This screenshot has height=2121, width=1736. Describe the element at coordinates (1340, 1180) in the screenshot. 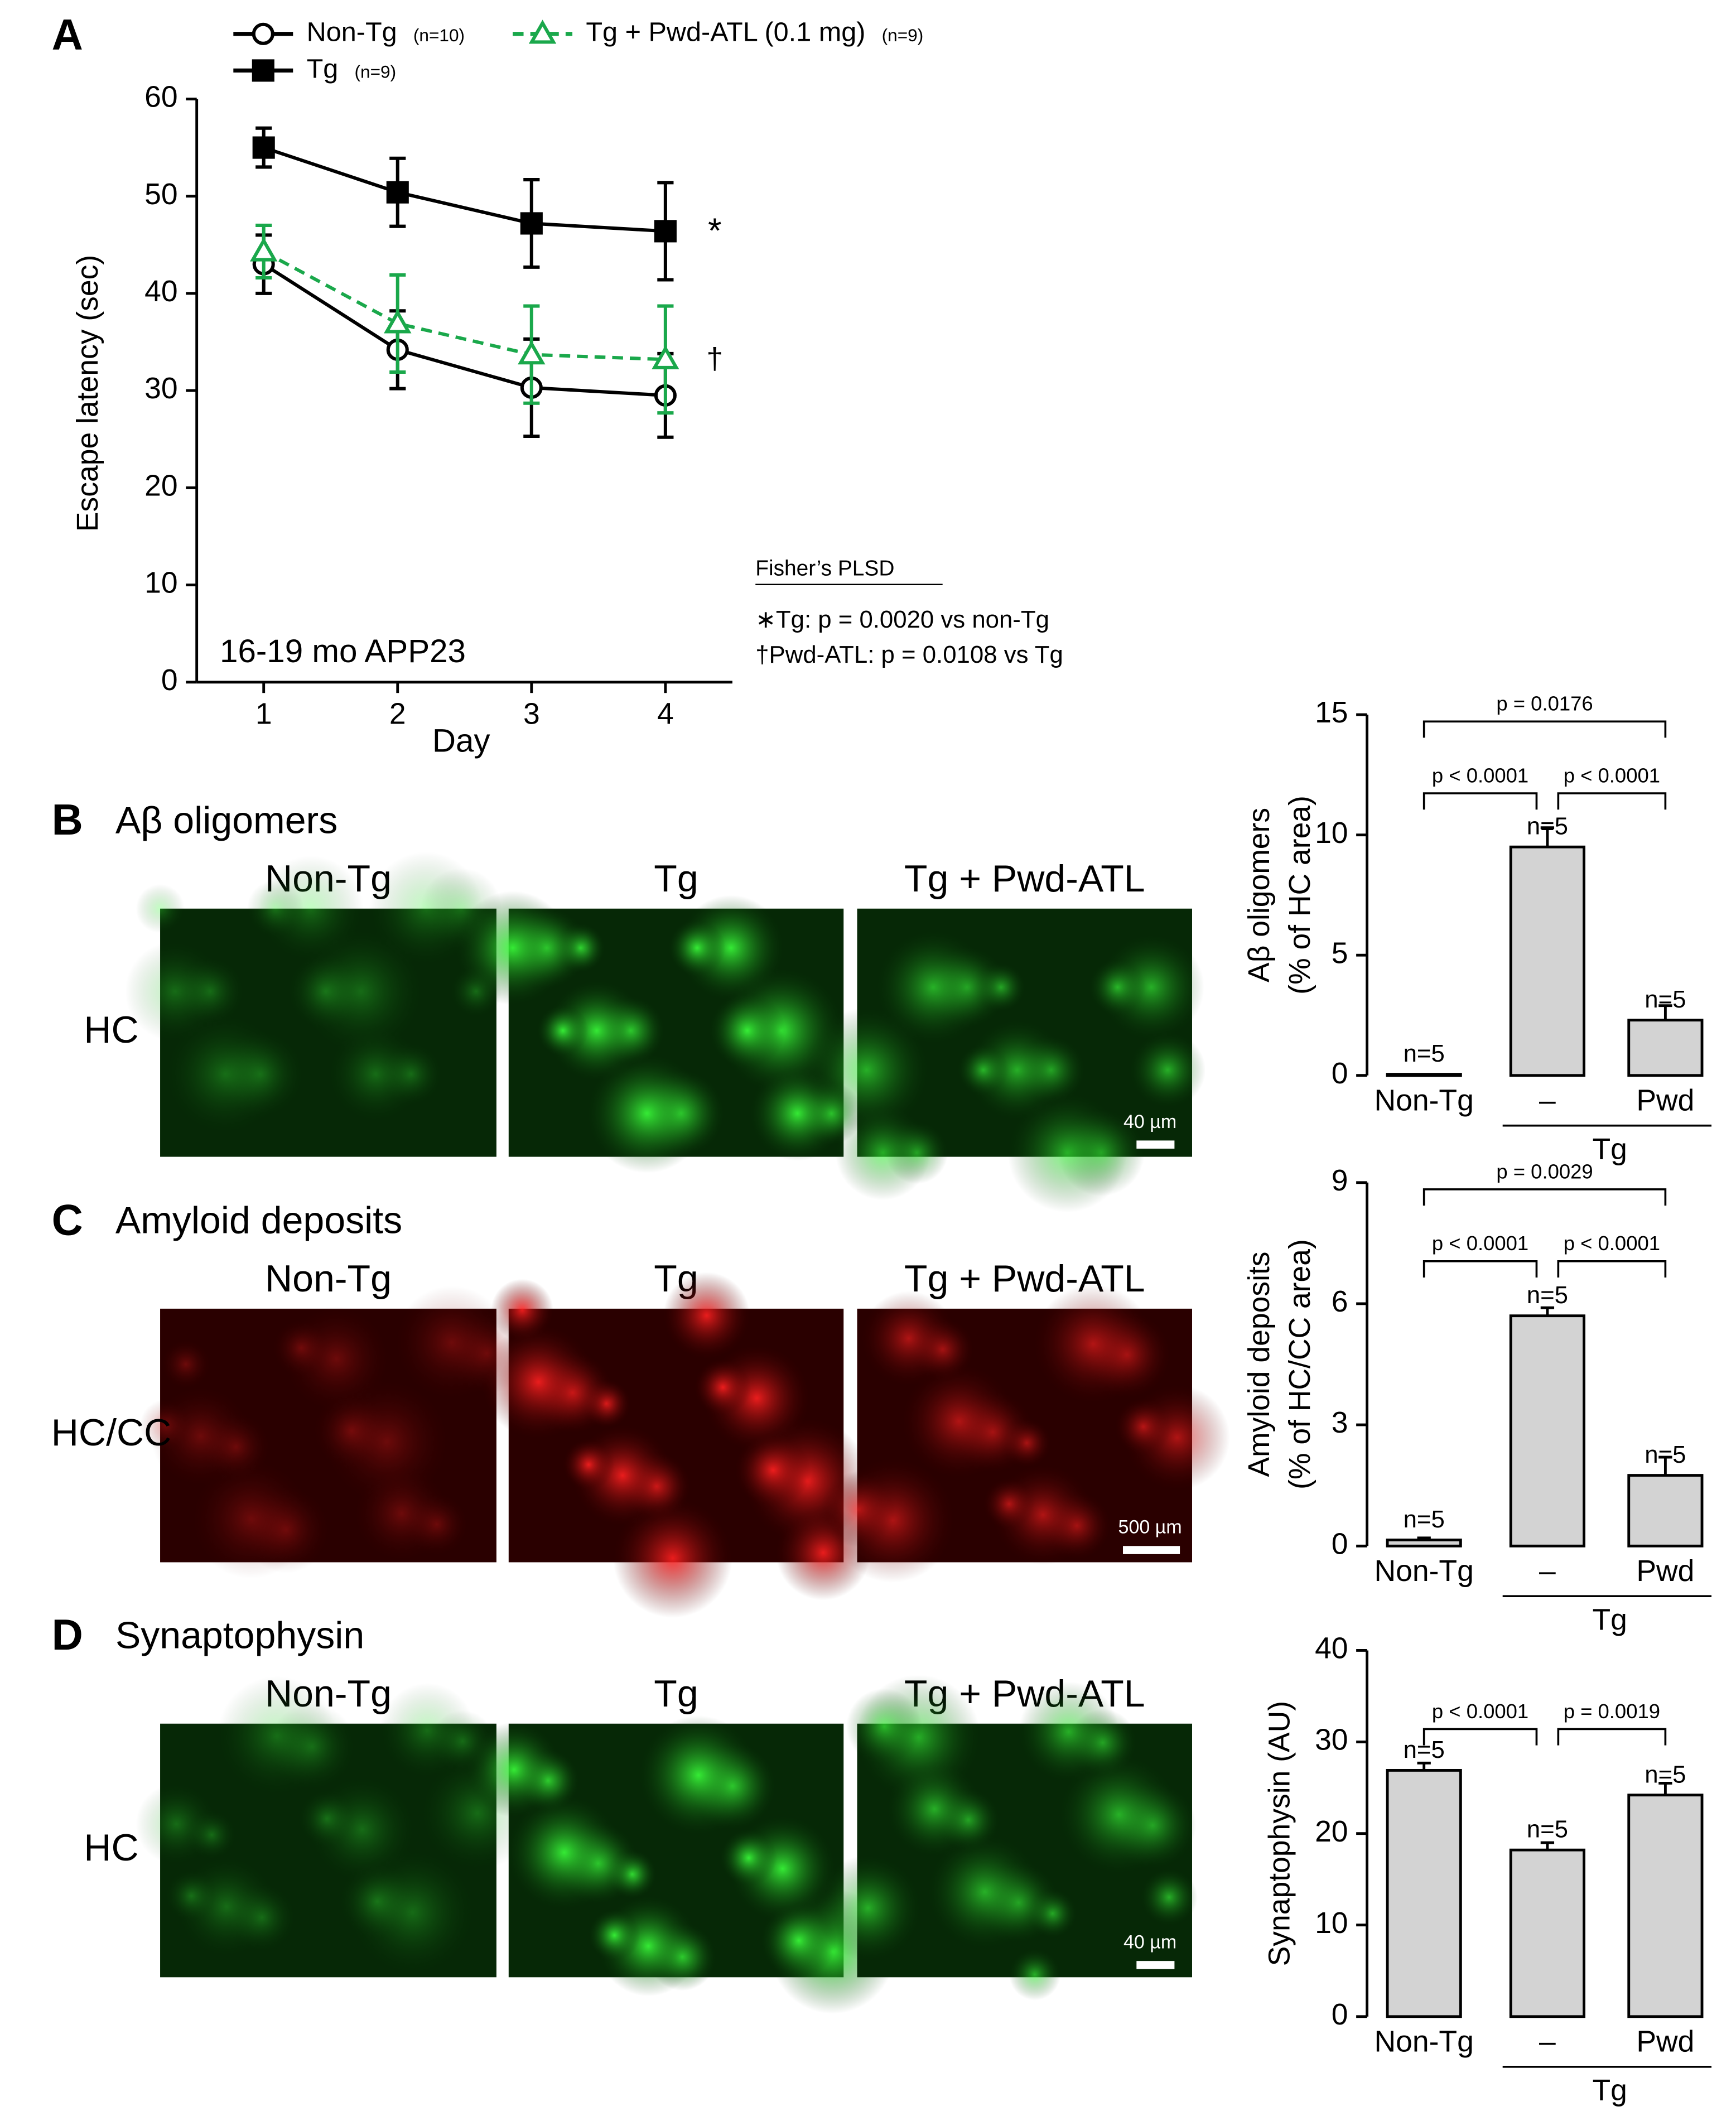

I see `y-tick-label: 9` at that location.